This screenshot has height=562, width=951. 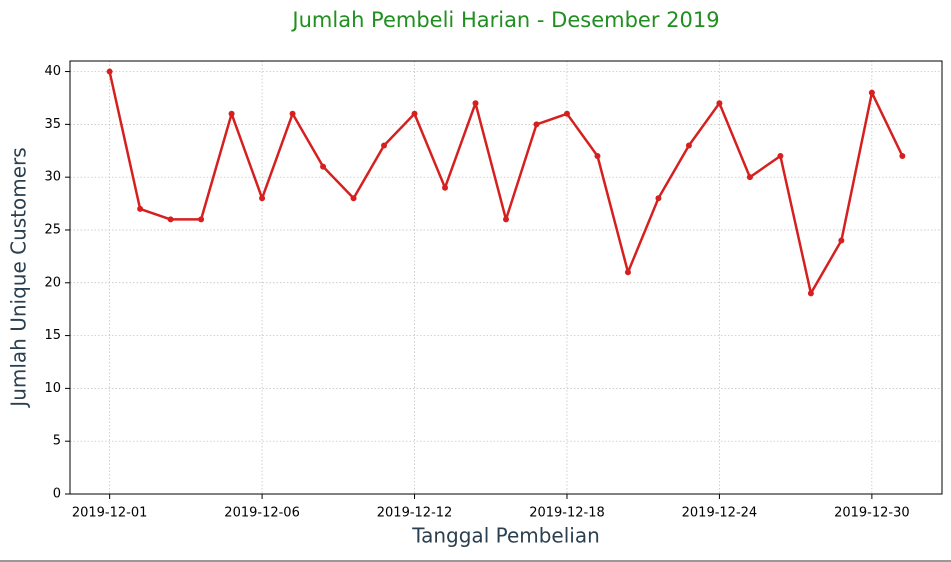 I want to click on y-tick-label: 20, so click(x=52, y=282).